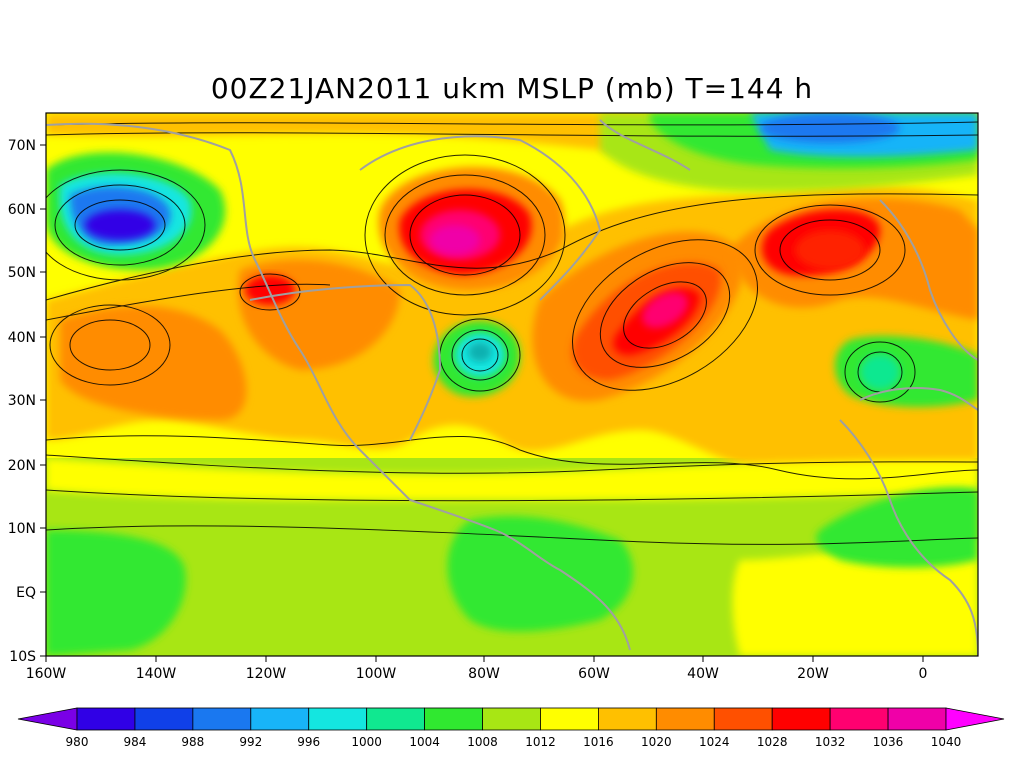 The width and height of the screenshot is (1024, 768). Describe the element at coordinates (482, 742) in the screenshot. I see `colorbar-label: 1008` at that location.